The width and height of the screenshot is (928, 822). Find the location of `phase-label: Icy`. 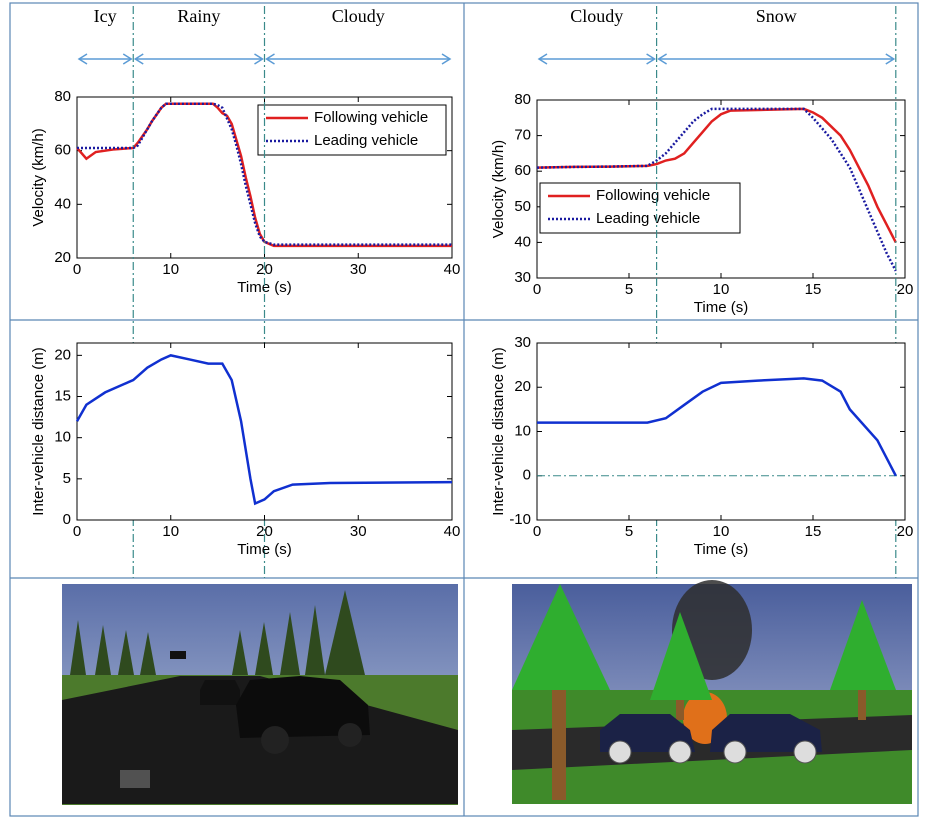

phase-label: Icy is located at coordinates (105, 16).